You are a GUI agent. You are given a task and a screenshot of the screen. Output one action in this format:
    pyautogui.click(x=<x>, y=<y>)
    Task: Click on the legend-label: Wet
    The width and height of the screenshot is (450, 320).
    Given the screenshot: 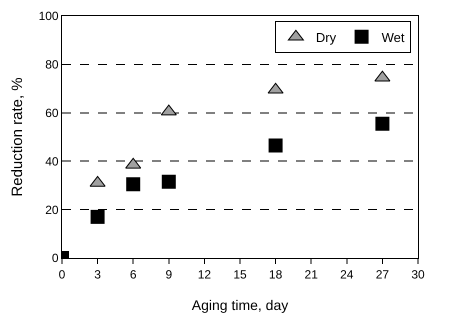 What is the action you would take?
    pyautogui.click(x=393, y=37)
    